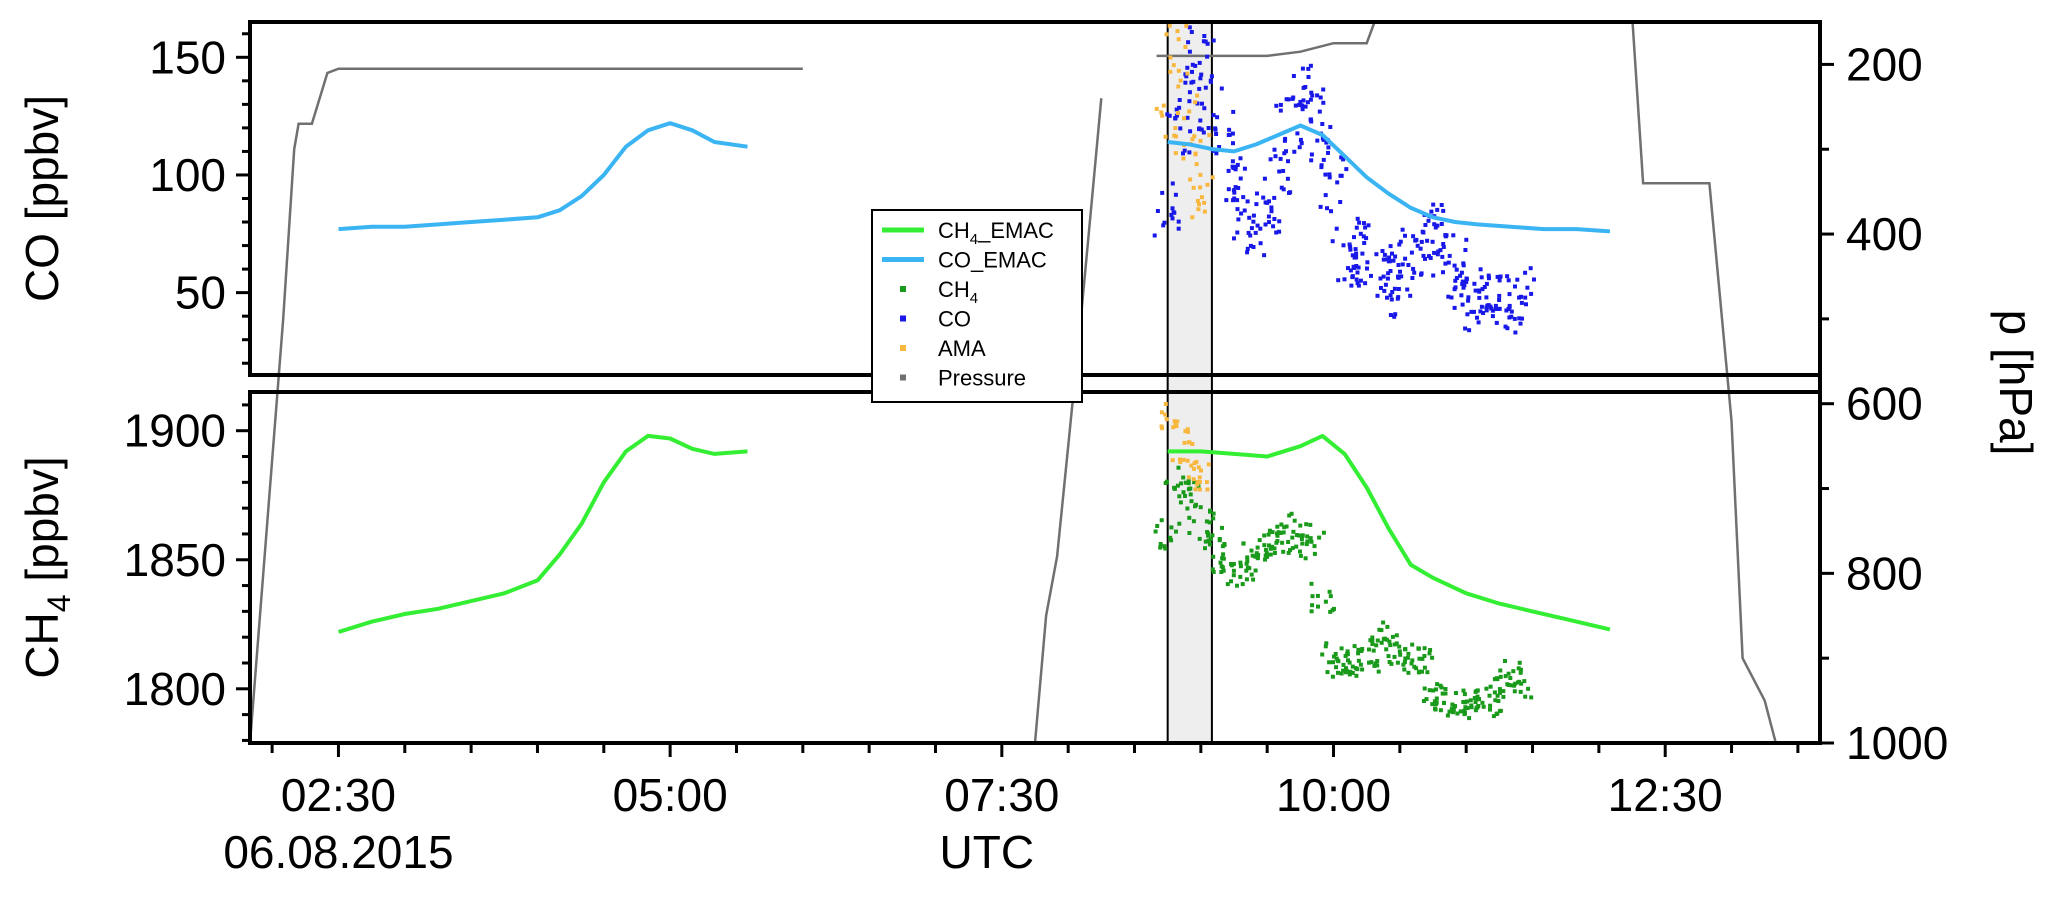 This screenshot has width=2067, height=906. I want to click on x-axis-date-label: 06.08.2015, so click(338, 852).